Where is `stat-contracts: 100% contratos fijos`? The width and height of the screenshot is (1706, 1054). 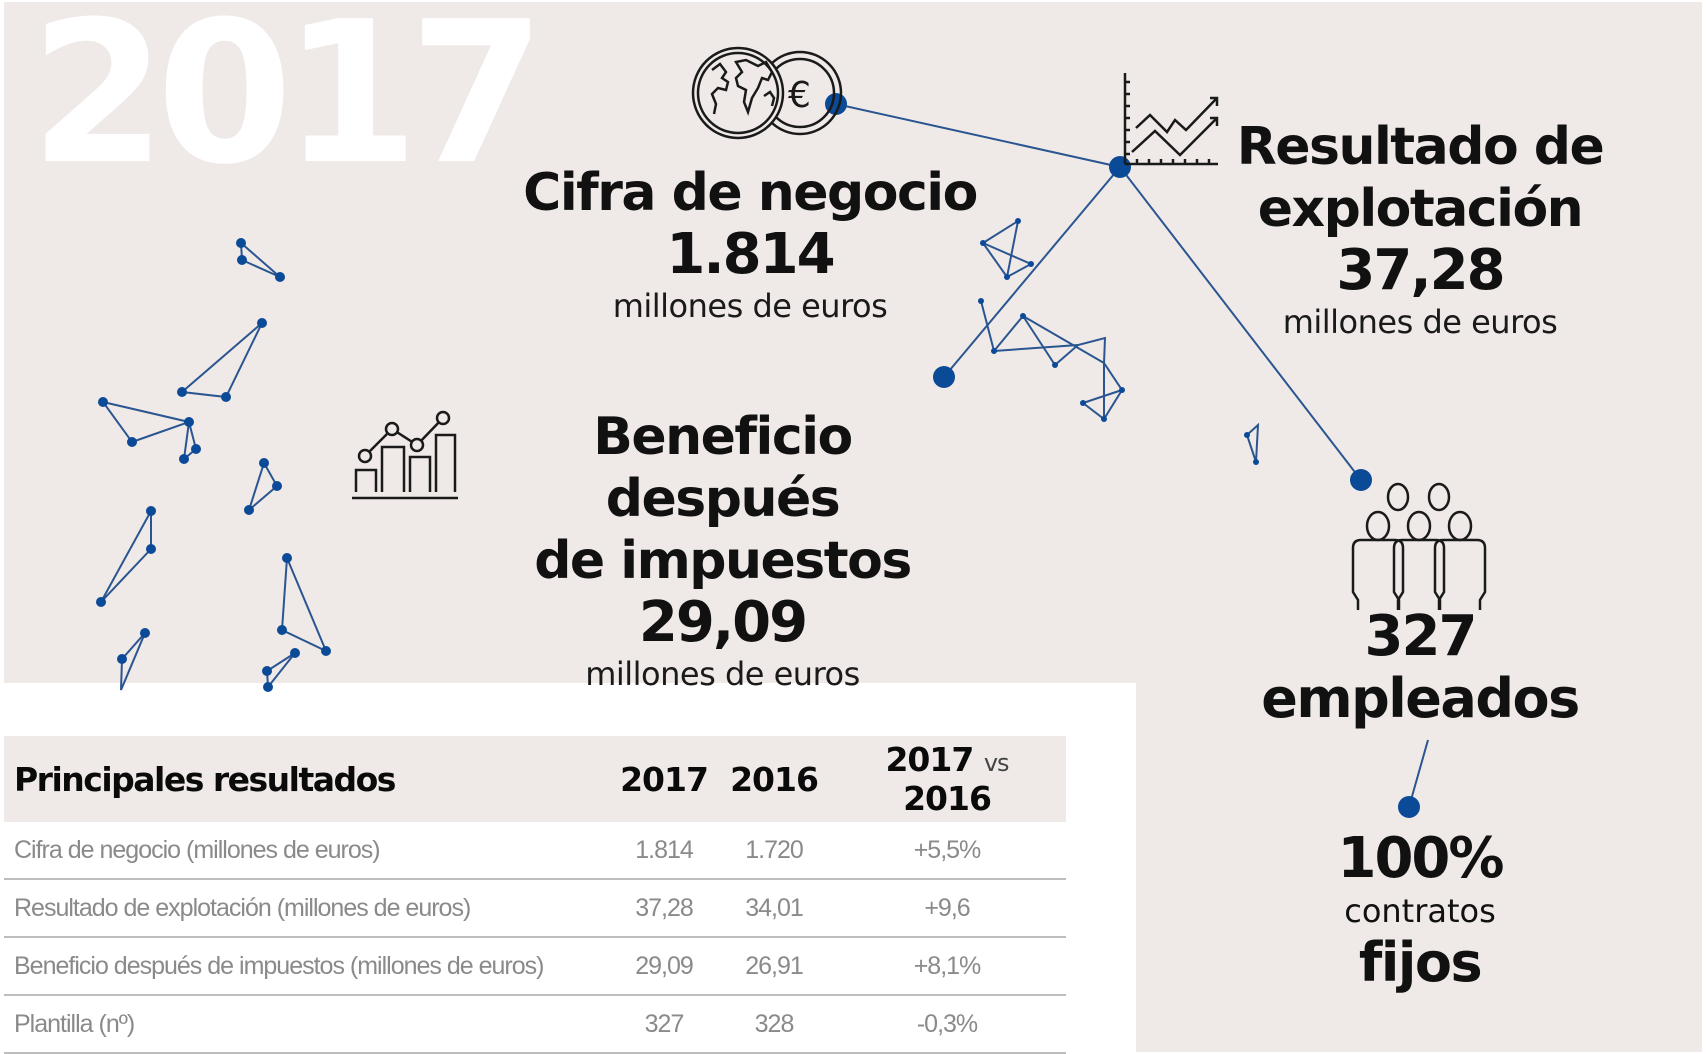
stat-contracts: 100% contratos fijos is located at coordinates (1420, 911).